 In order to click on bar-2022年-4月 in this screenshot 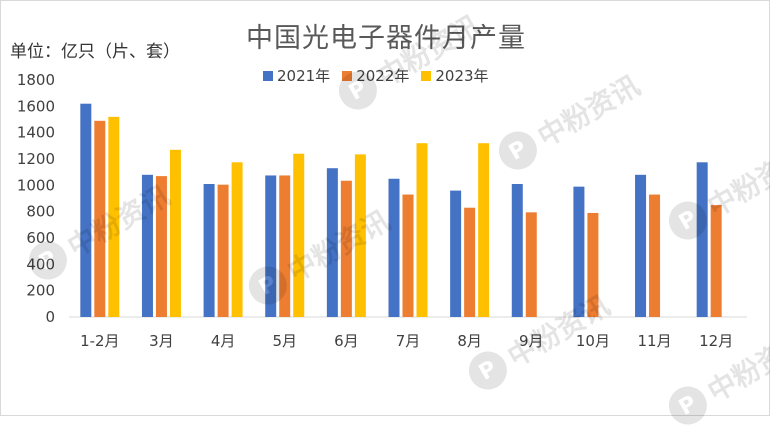, I will do `click(223, 250)`.